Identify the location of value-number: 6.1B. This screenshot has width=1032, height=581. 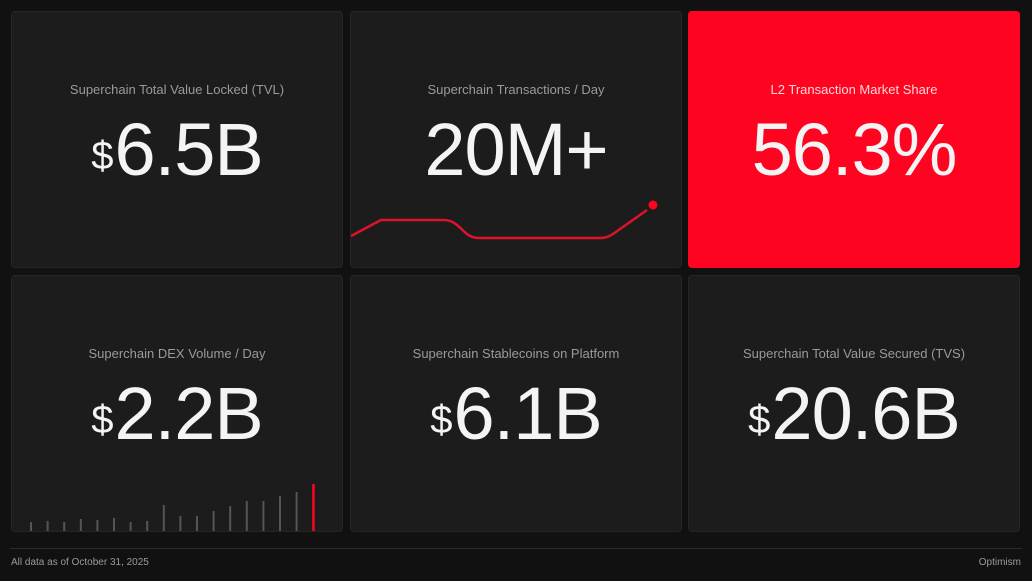
(528, 413).